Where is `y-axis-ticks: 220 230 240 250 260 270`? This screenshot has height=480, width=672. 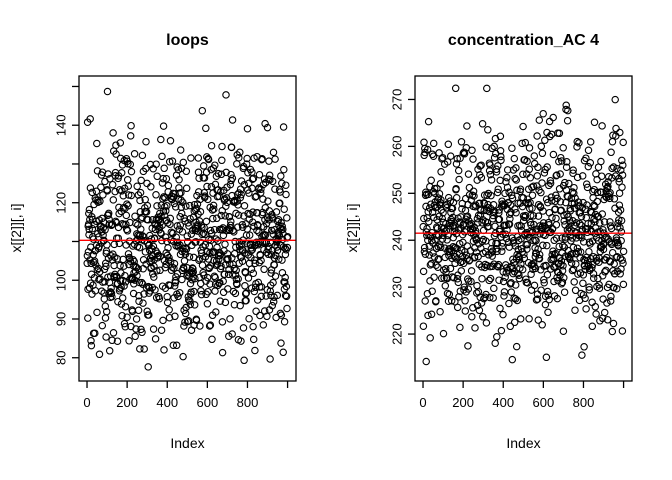
y-axis-ticks: 220 230 240 250 260 270 is located at coordinates (402, 217).